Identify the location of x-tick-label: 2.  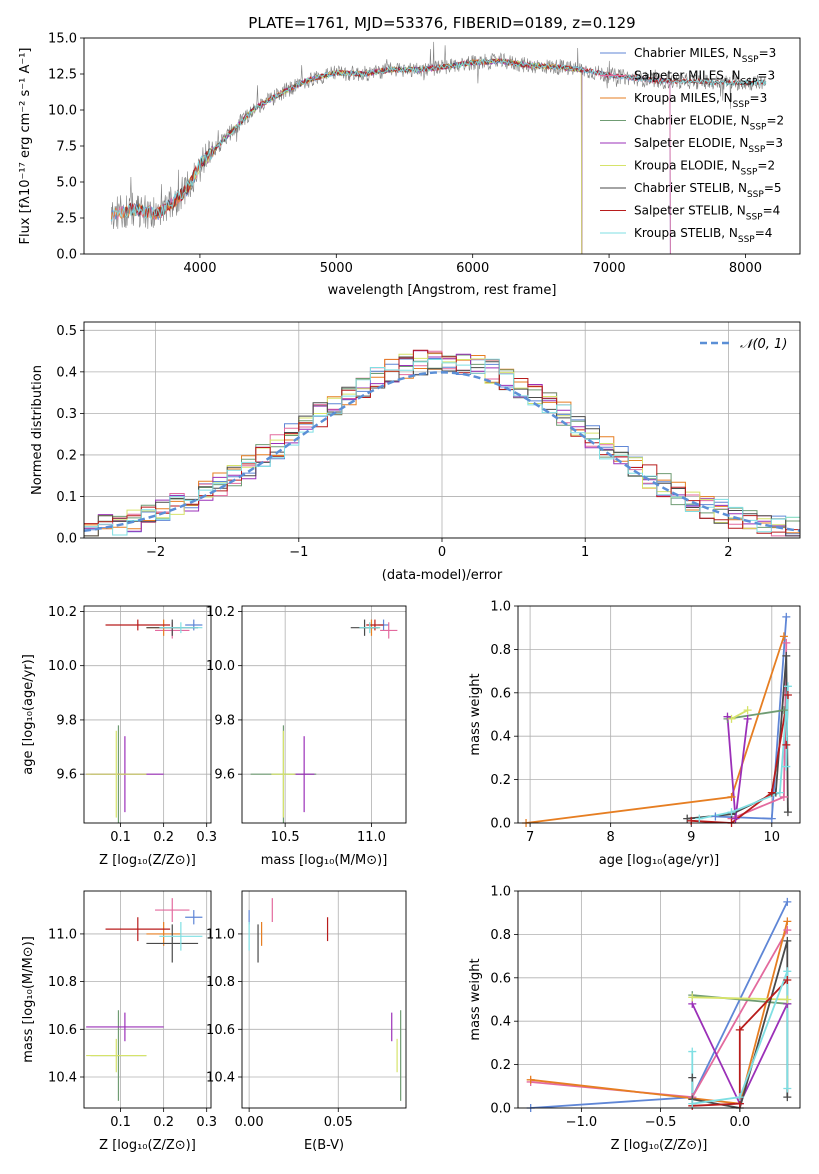
(728, 552).